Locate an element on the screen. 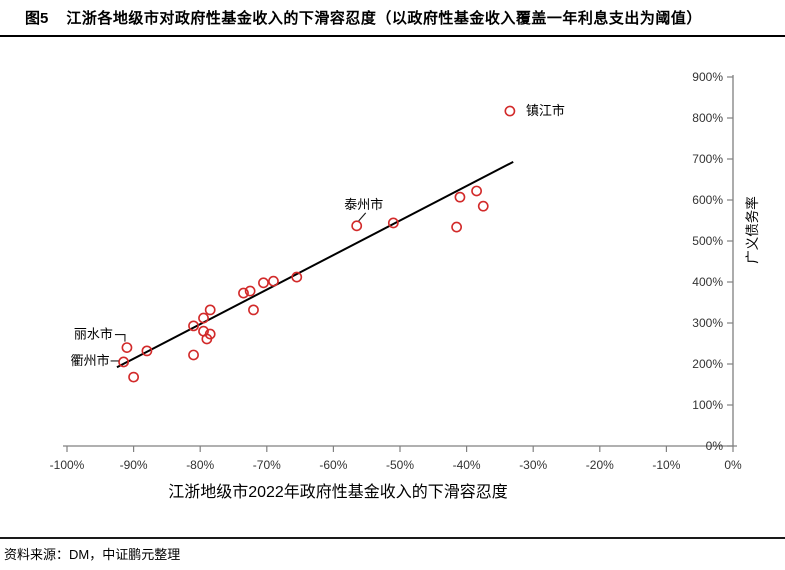 The image size is (785, 570). y-tick-label: 100% is located at coordinates (707, 405).